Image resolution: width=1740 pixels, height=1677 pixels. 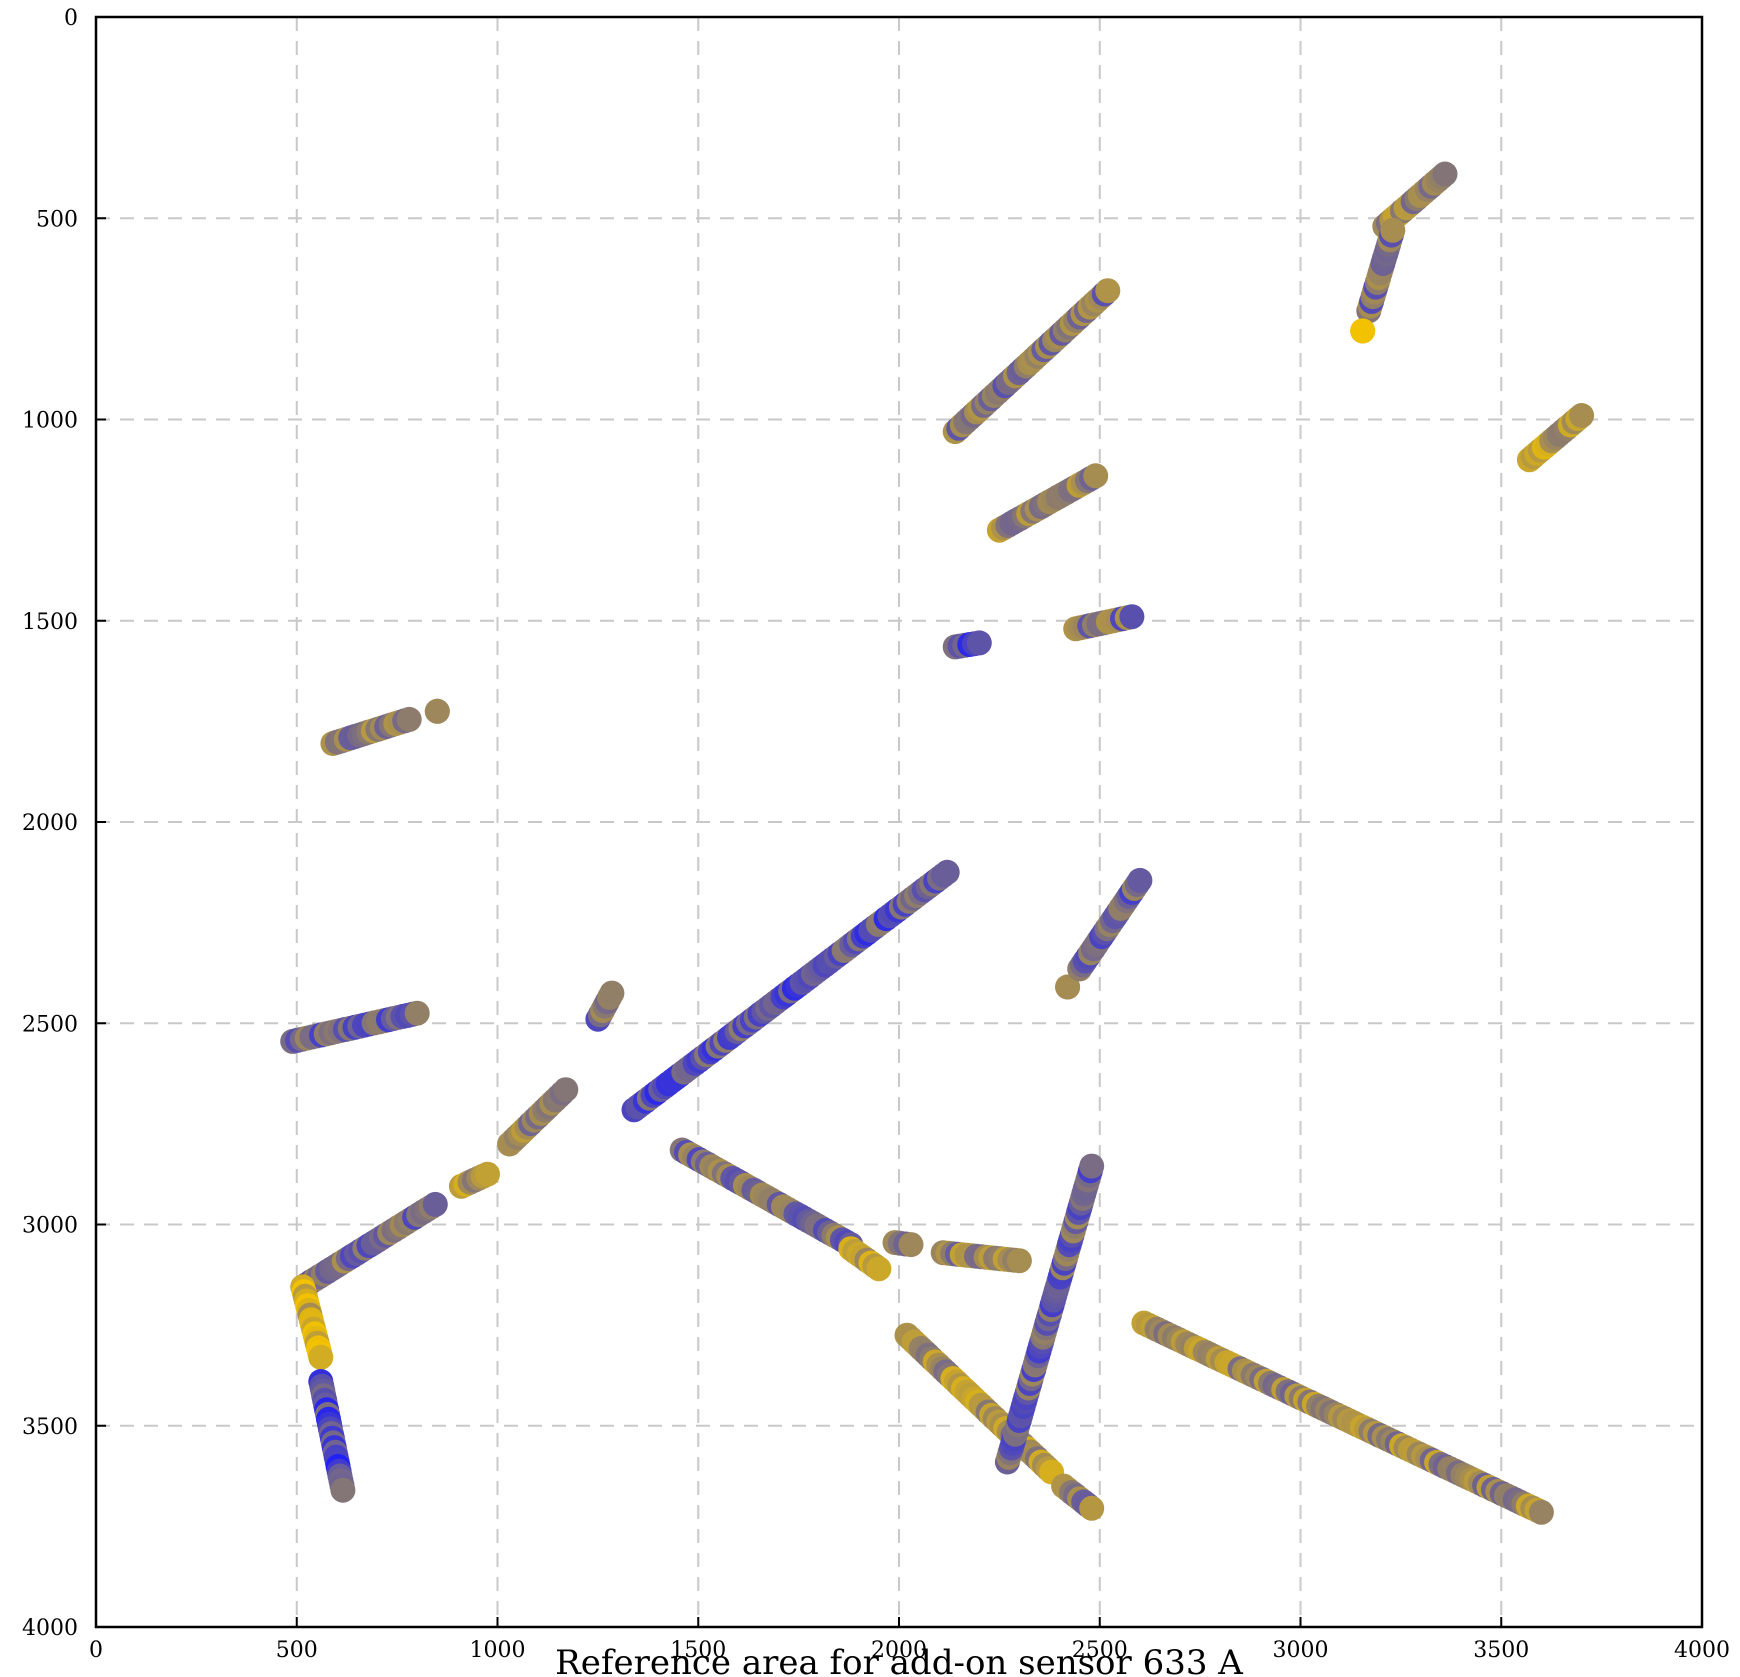 What do you see at coordinates (50, 421) in the screenshot?
I see `y-tick-label: 1000` at bounding box center [50, 421].